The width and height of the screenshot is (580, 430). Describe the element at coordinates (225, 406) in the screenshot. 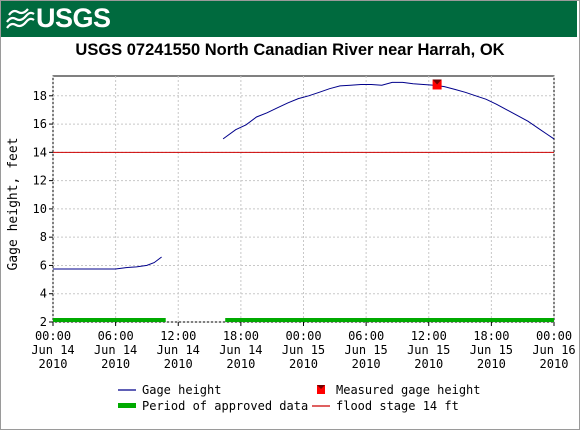

I see `legend-label: Period of approved data` at that location.